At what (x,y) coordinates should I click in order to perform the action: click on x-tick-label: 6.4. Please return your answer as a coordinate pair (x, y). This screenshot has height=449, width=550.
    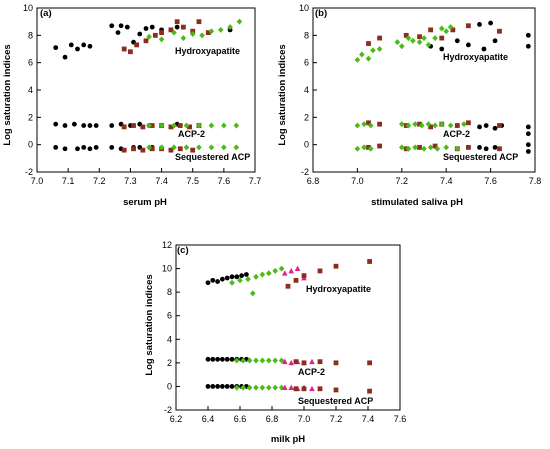
    Looking at the image, I should click on (208, 419).